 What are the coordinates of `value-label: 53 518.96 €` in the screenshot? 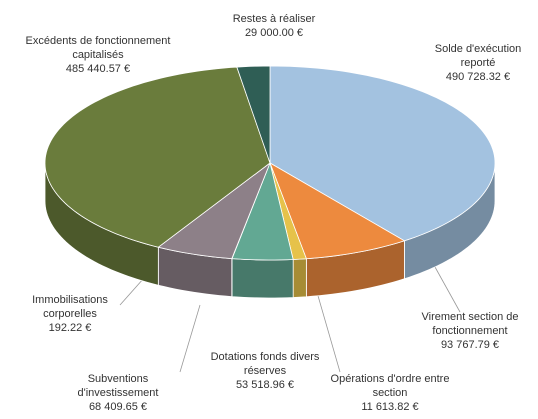 It's located at (265, 385).